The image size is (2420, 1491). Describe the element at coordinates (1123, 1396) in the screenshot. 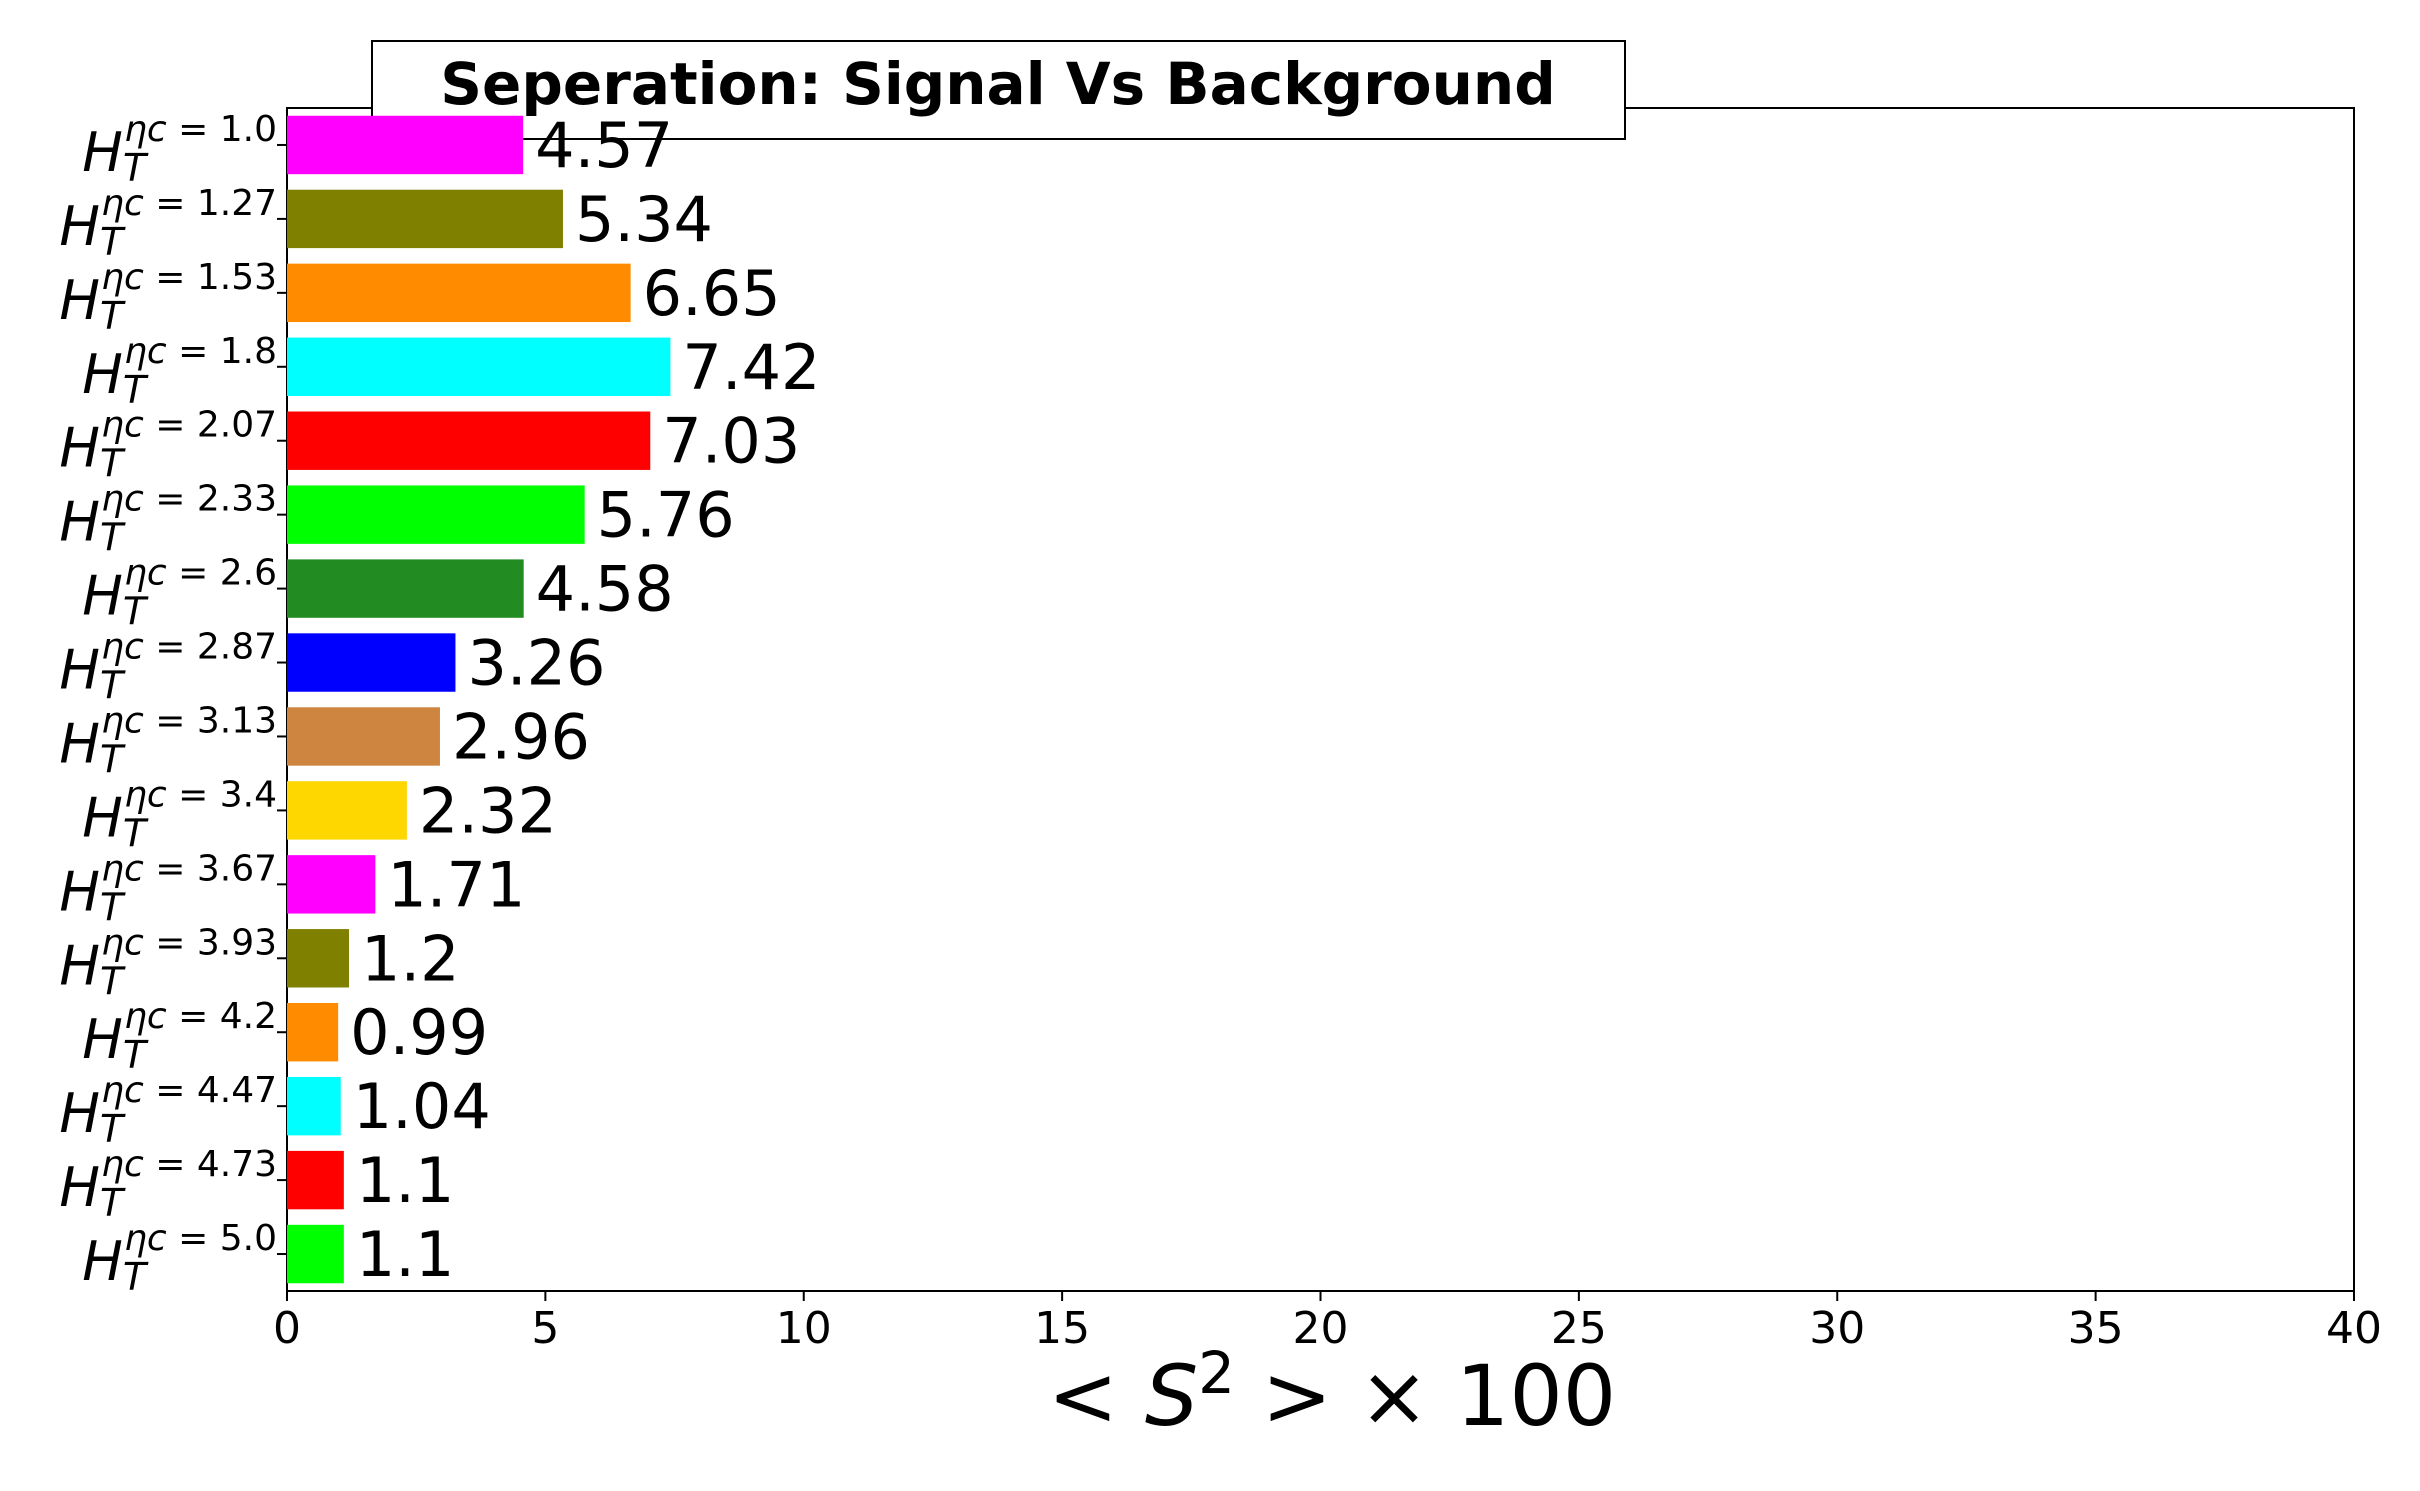

I see `x-label-part: < S` at that location.